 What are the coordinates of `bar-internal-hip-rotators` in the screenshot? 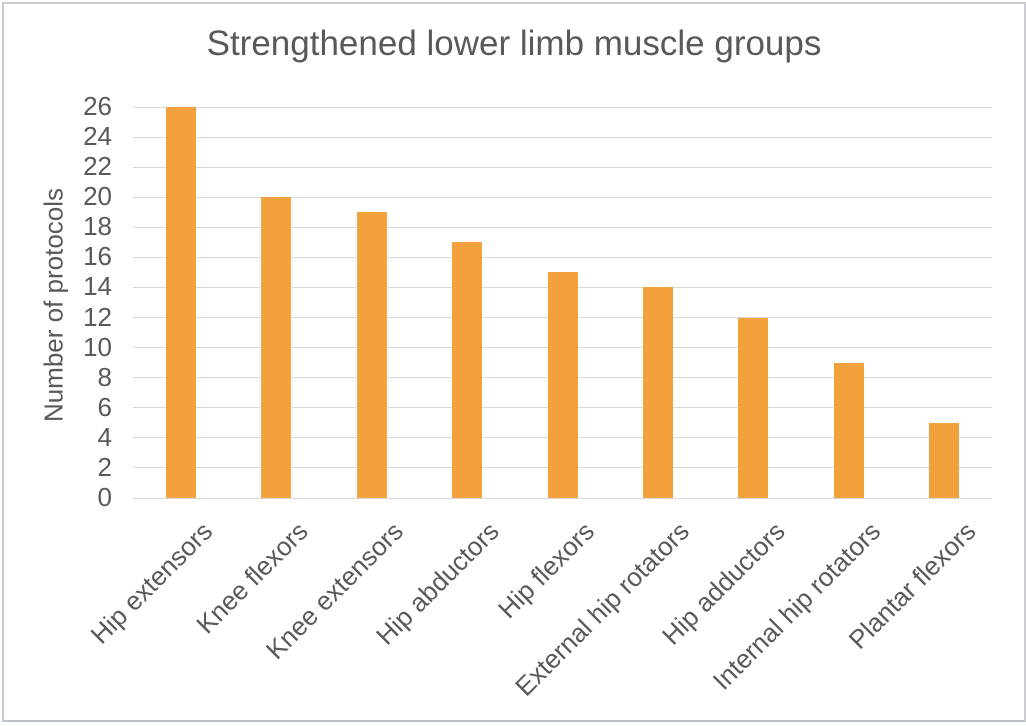 It's located at (848, 430).